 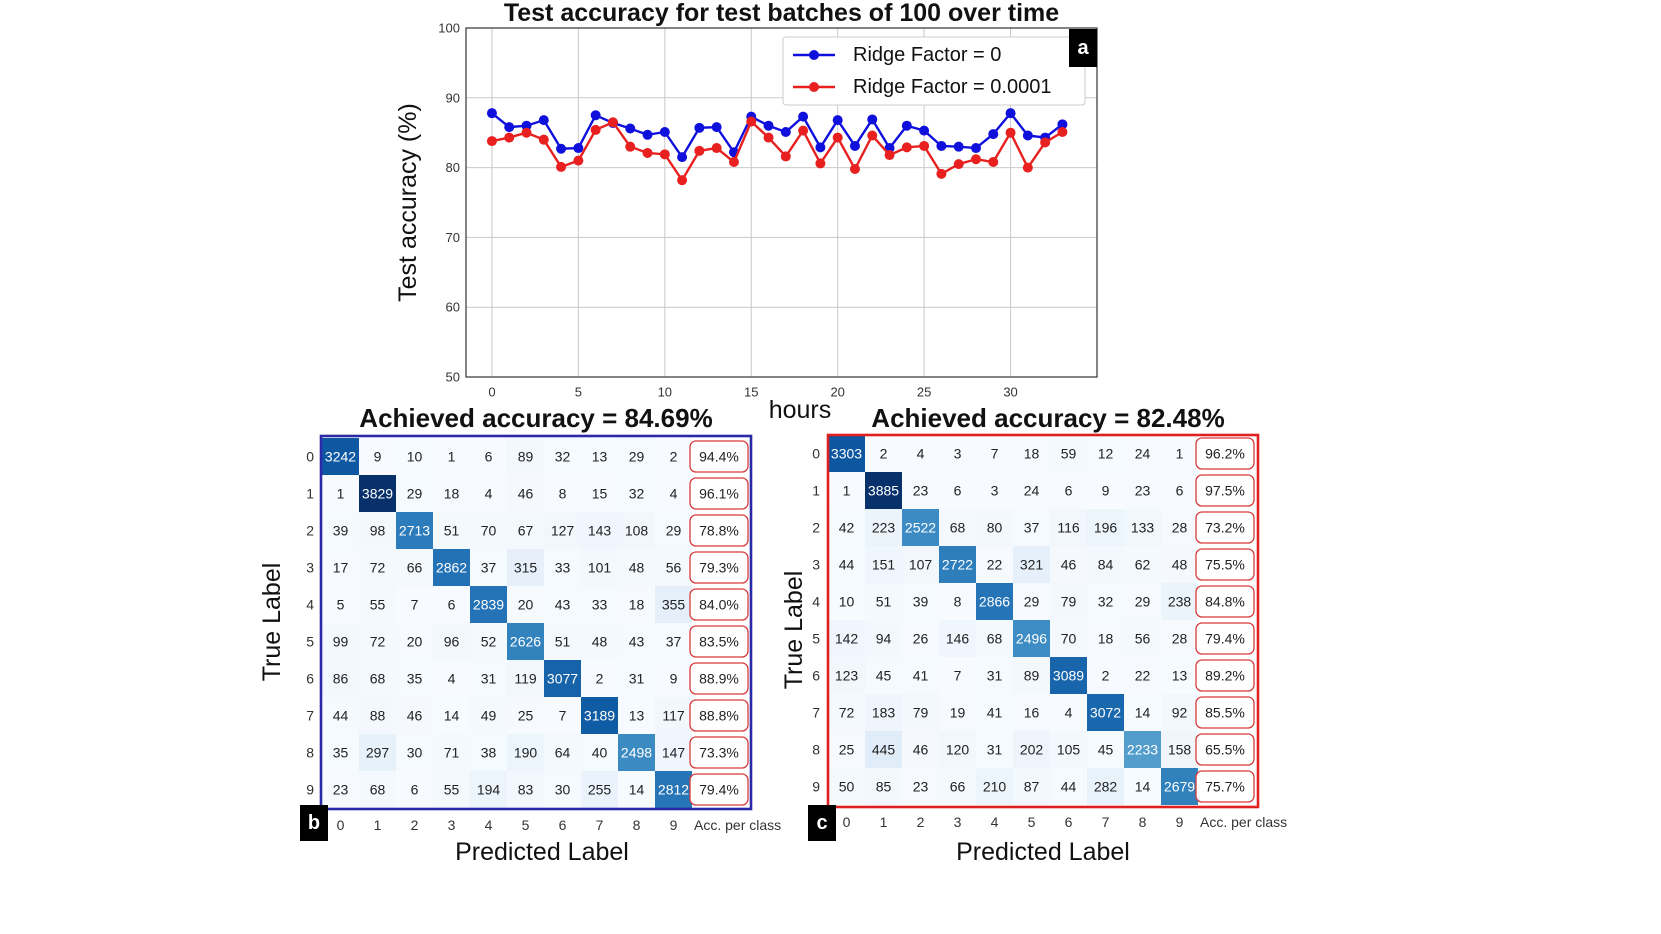 What do you see at coordinates (814, 55) in the screenshot?
I see `legend-marker` at bounding box center [814, 55].